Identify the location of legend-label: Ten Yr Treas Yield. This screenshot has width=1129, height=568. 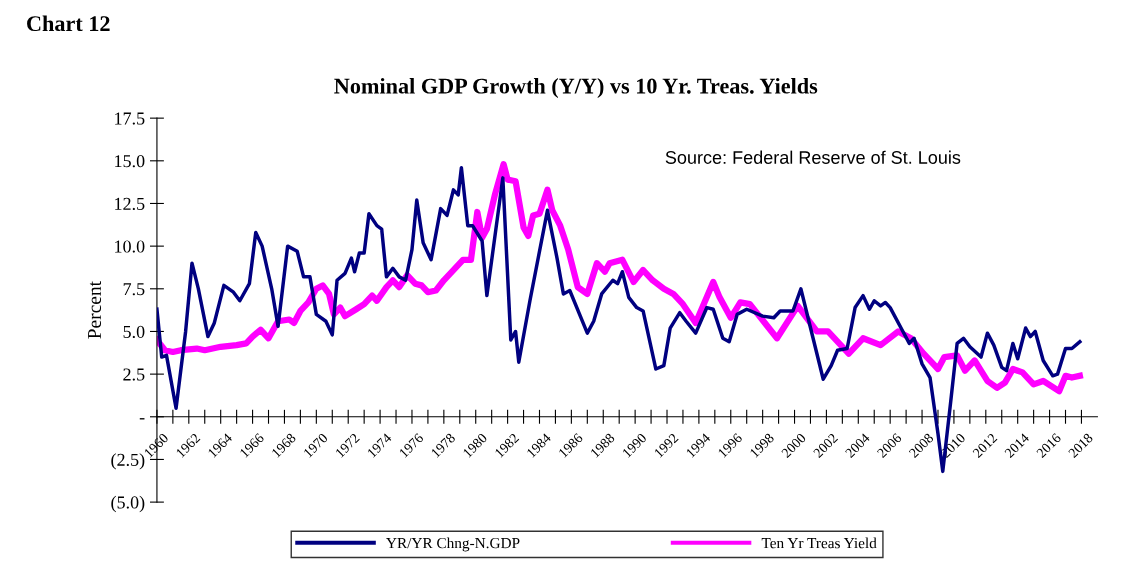
(819, 543).